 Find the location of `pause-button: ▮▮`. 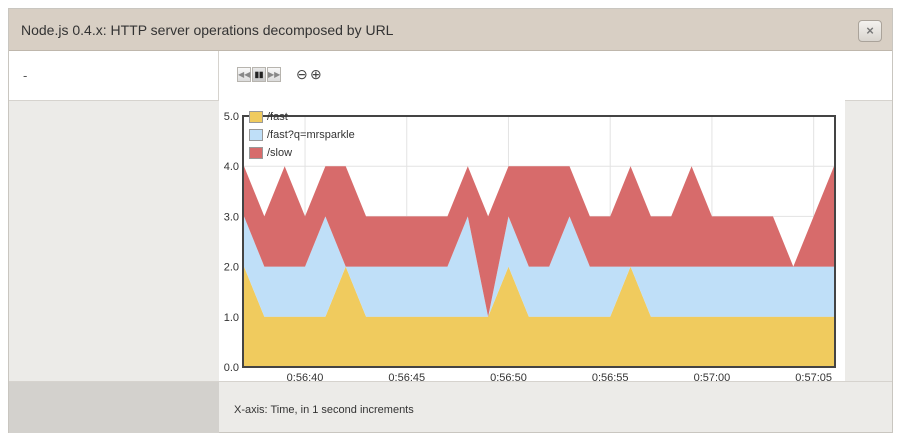

pause-button: ▮▮ is located at coordinates (259, 74).